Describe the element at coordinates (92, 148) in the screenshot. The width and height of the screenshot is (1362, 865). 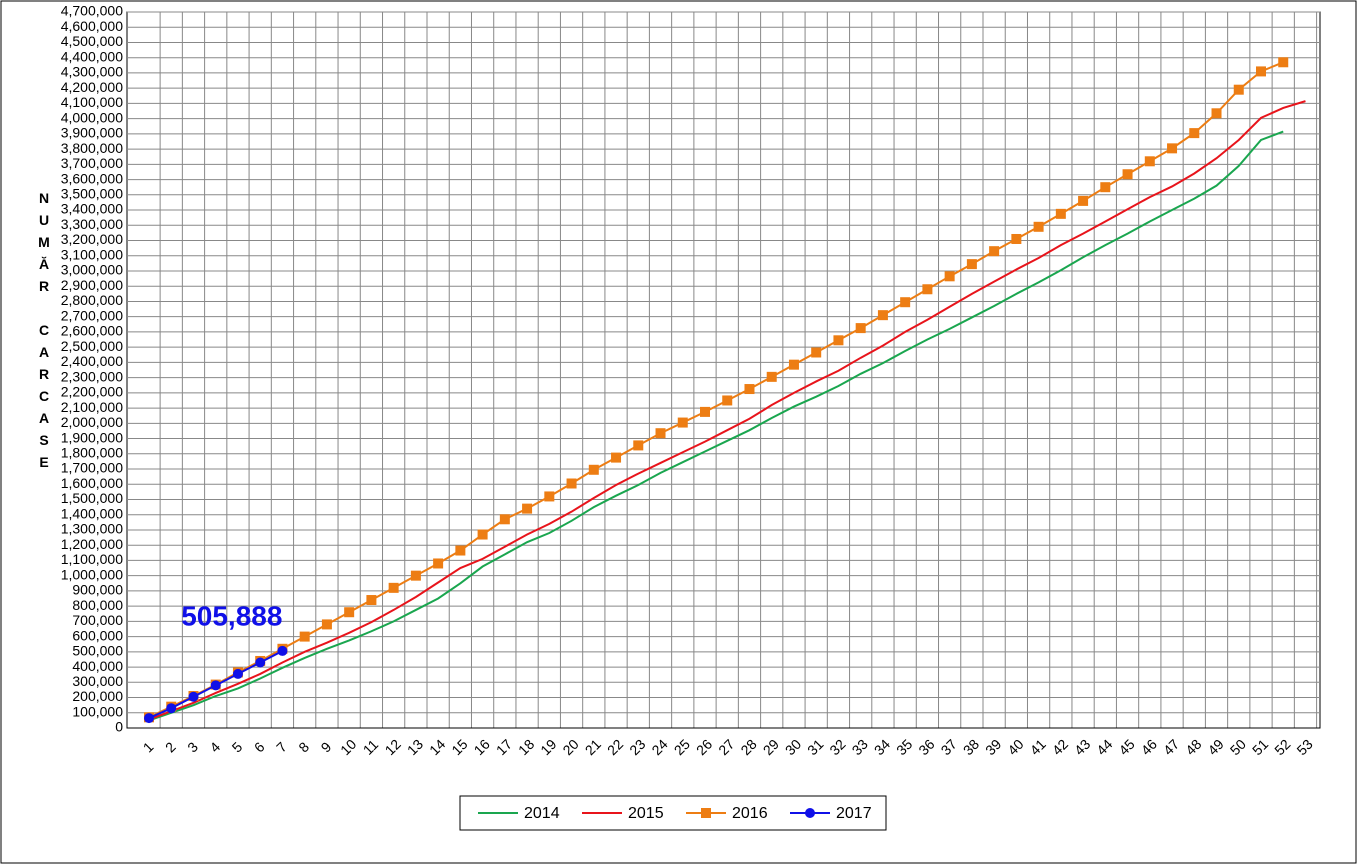
I see `y-tick-label: 3,800,000` at that location.